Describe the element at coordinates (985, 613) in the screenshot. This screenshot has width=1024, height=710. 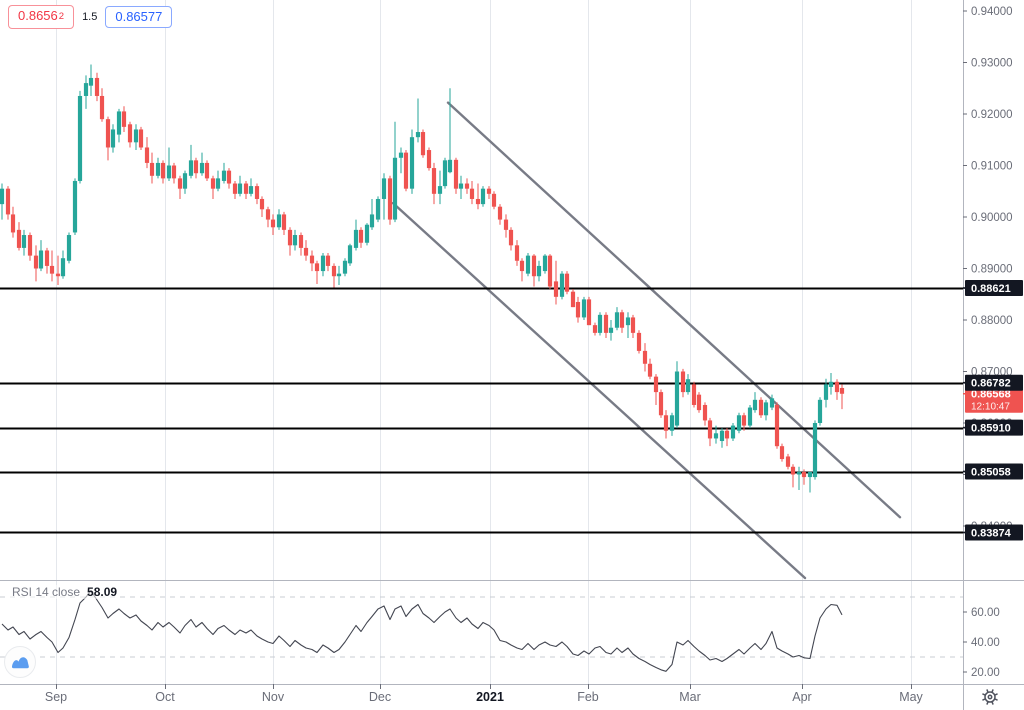
I see `rsi-axis-label: 60.00` at that location.